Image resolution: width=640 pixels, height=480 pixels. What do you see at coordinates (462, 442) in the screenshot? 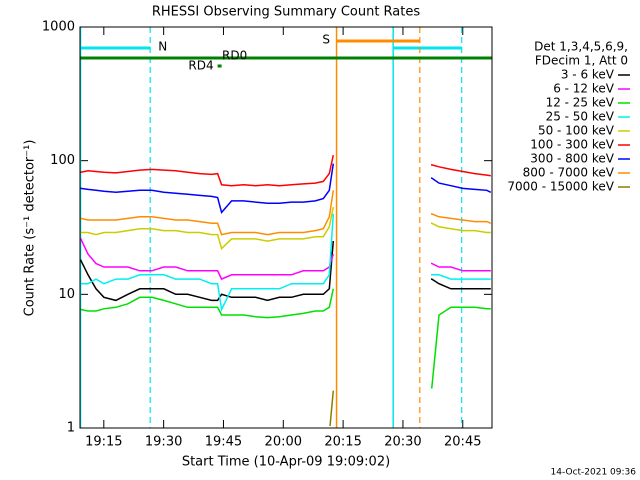
I see `x-tick-label: 20:45` at bounding box center [462, 442].